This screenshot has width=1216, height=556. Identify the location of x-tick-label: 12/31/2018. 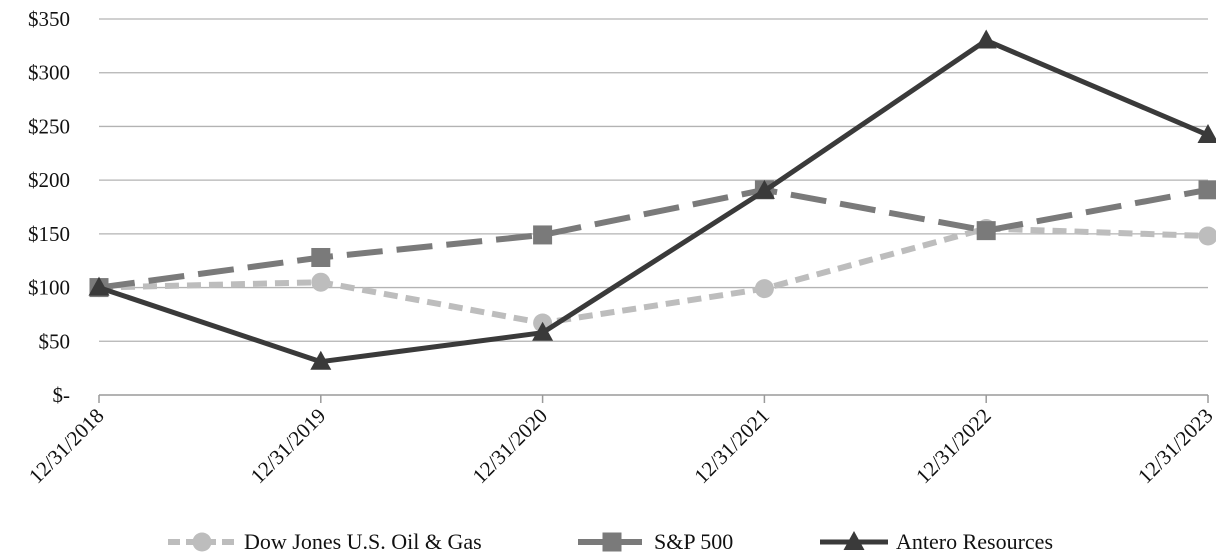
(66, 446).